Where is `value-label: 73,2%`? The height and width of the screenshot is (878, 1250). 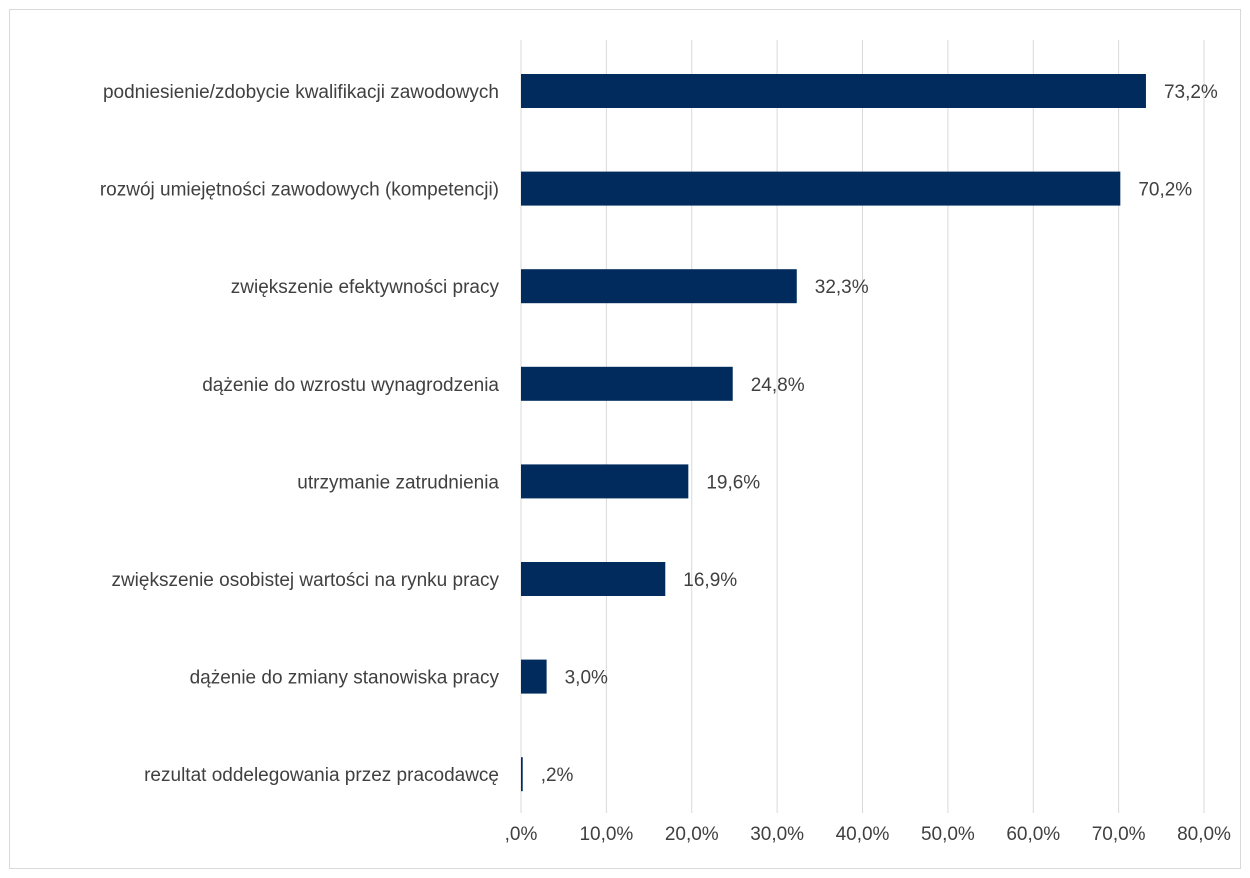
value-label: 73,2% is located at coordinates (1191, 92).